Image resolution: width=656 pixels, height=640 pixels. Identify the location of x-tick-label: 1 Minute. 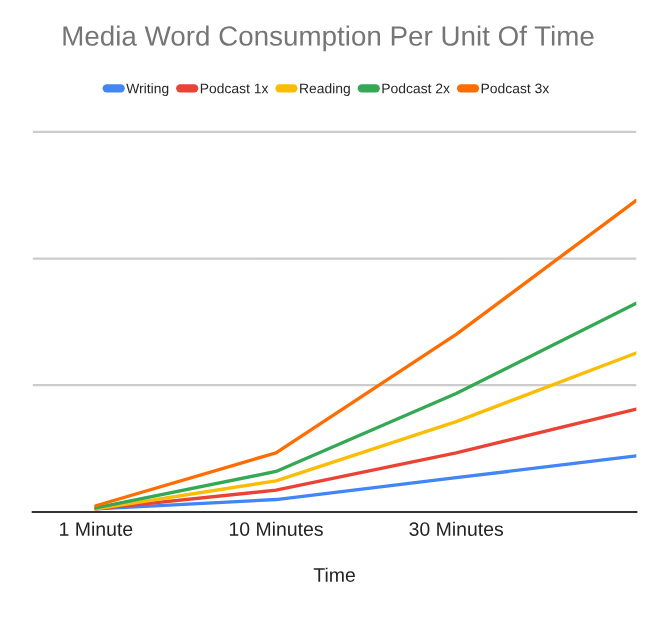
(96, 528).